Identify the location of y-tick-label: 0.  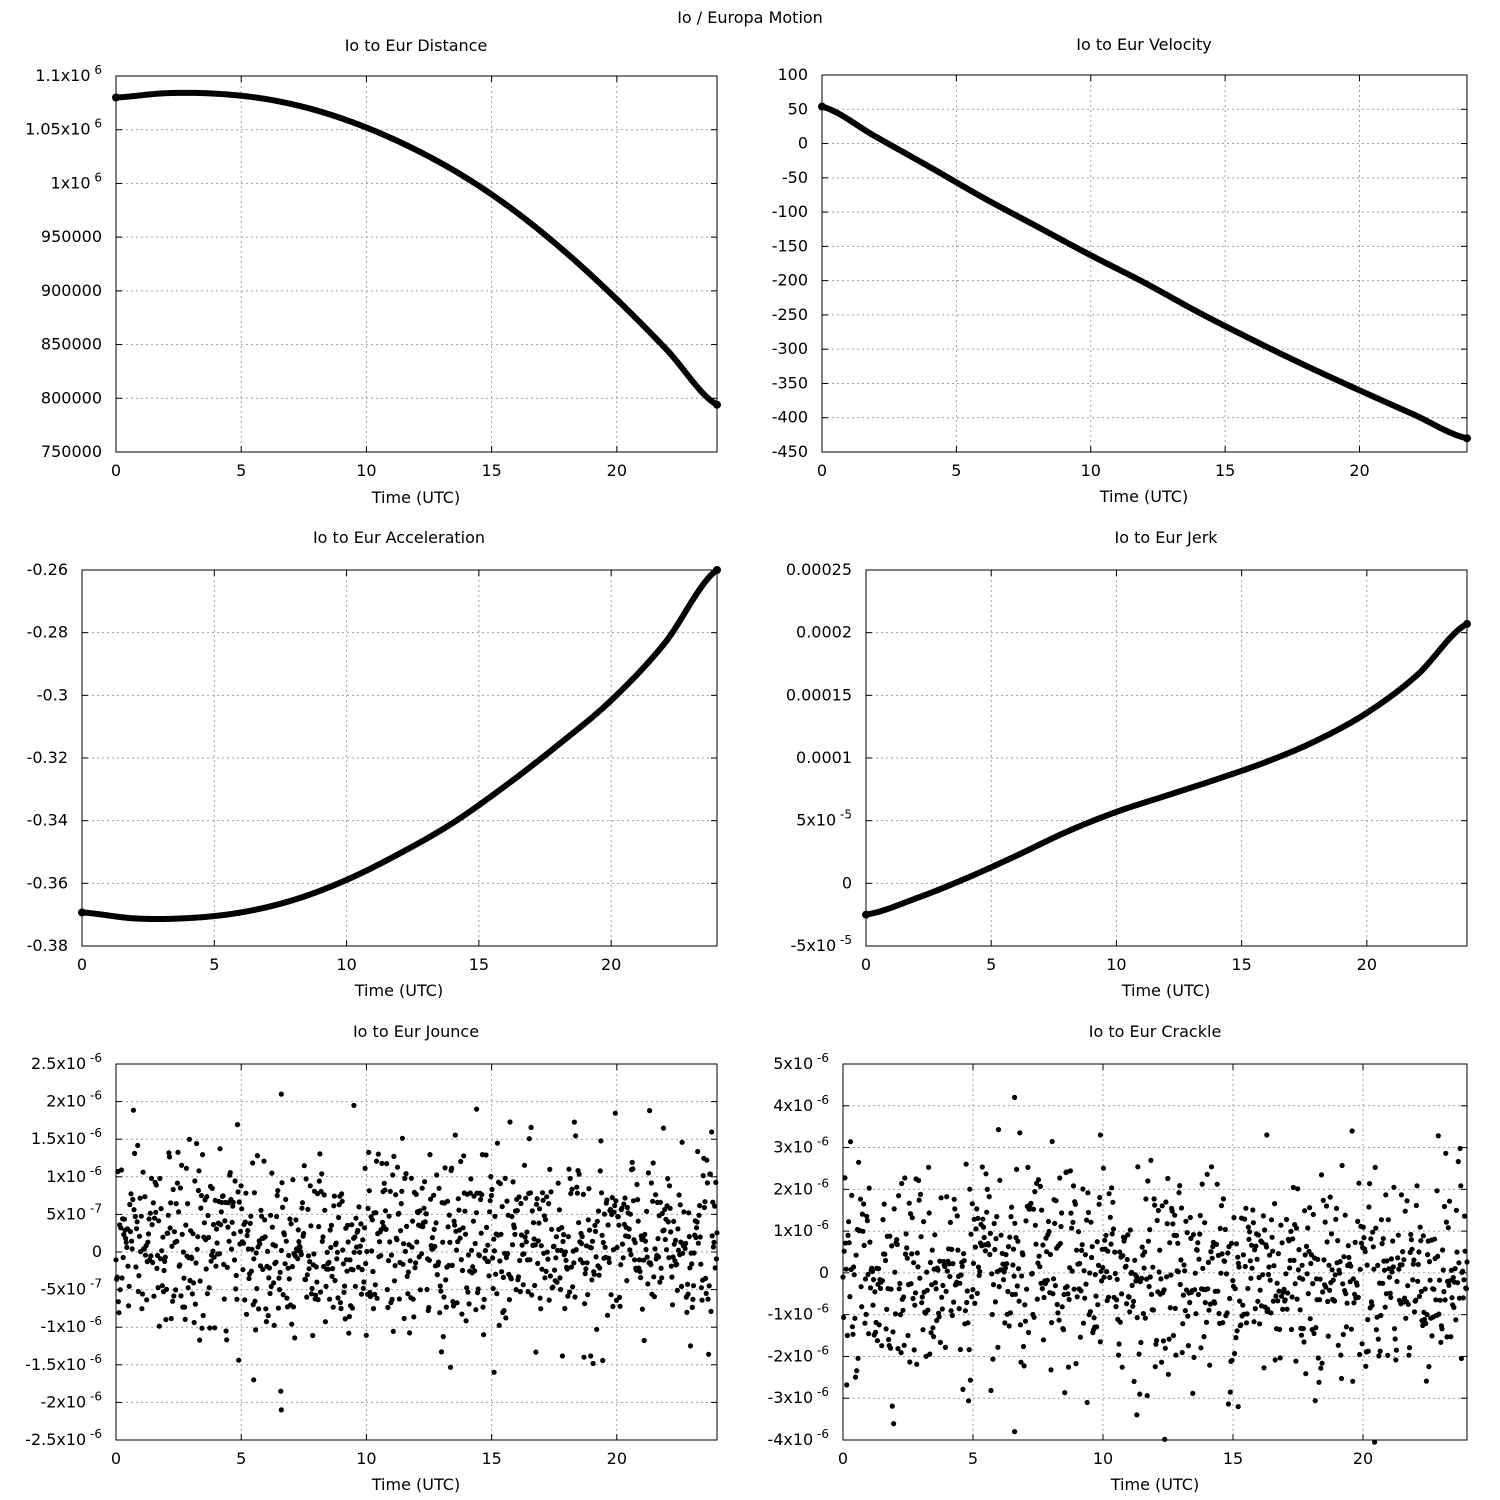
(803, 143).